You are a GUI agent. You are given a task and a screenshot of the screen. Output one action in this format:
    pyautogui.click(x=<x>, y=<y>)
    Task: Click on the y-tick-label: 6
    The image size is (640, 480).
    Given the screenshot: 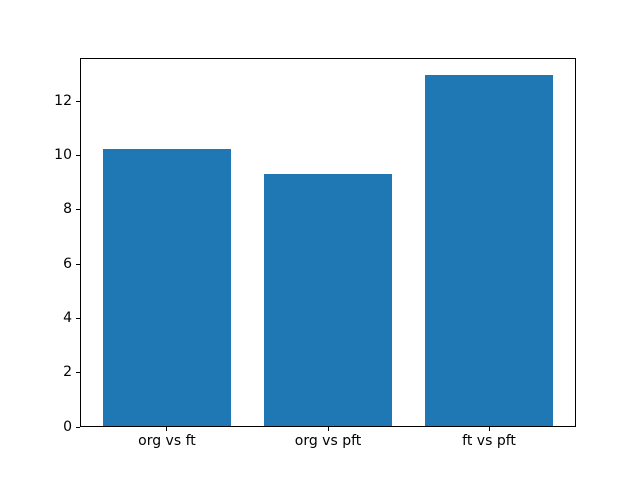 What is the action you would take?
    pyautogui.click(x=67, y=263)
    